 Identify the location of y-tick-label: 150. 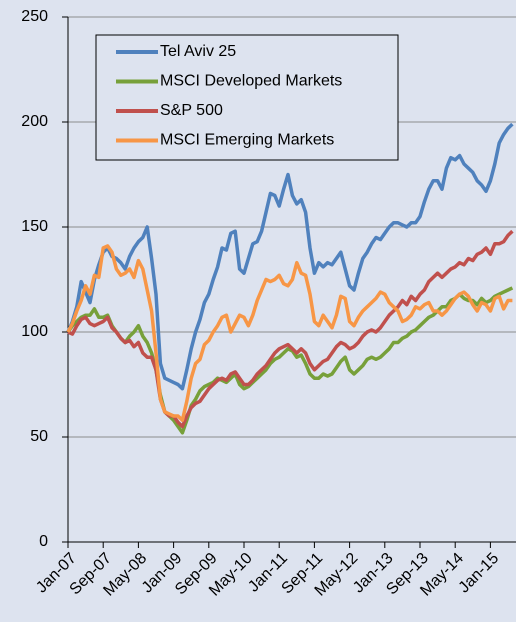
(34, 226).